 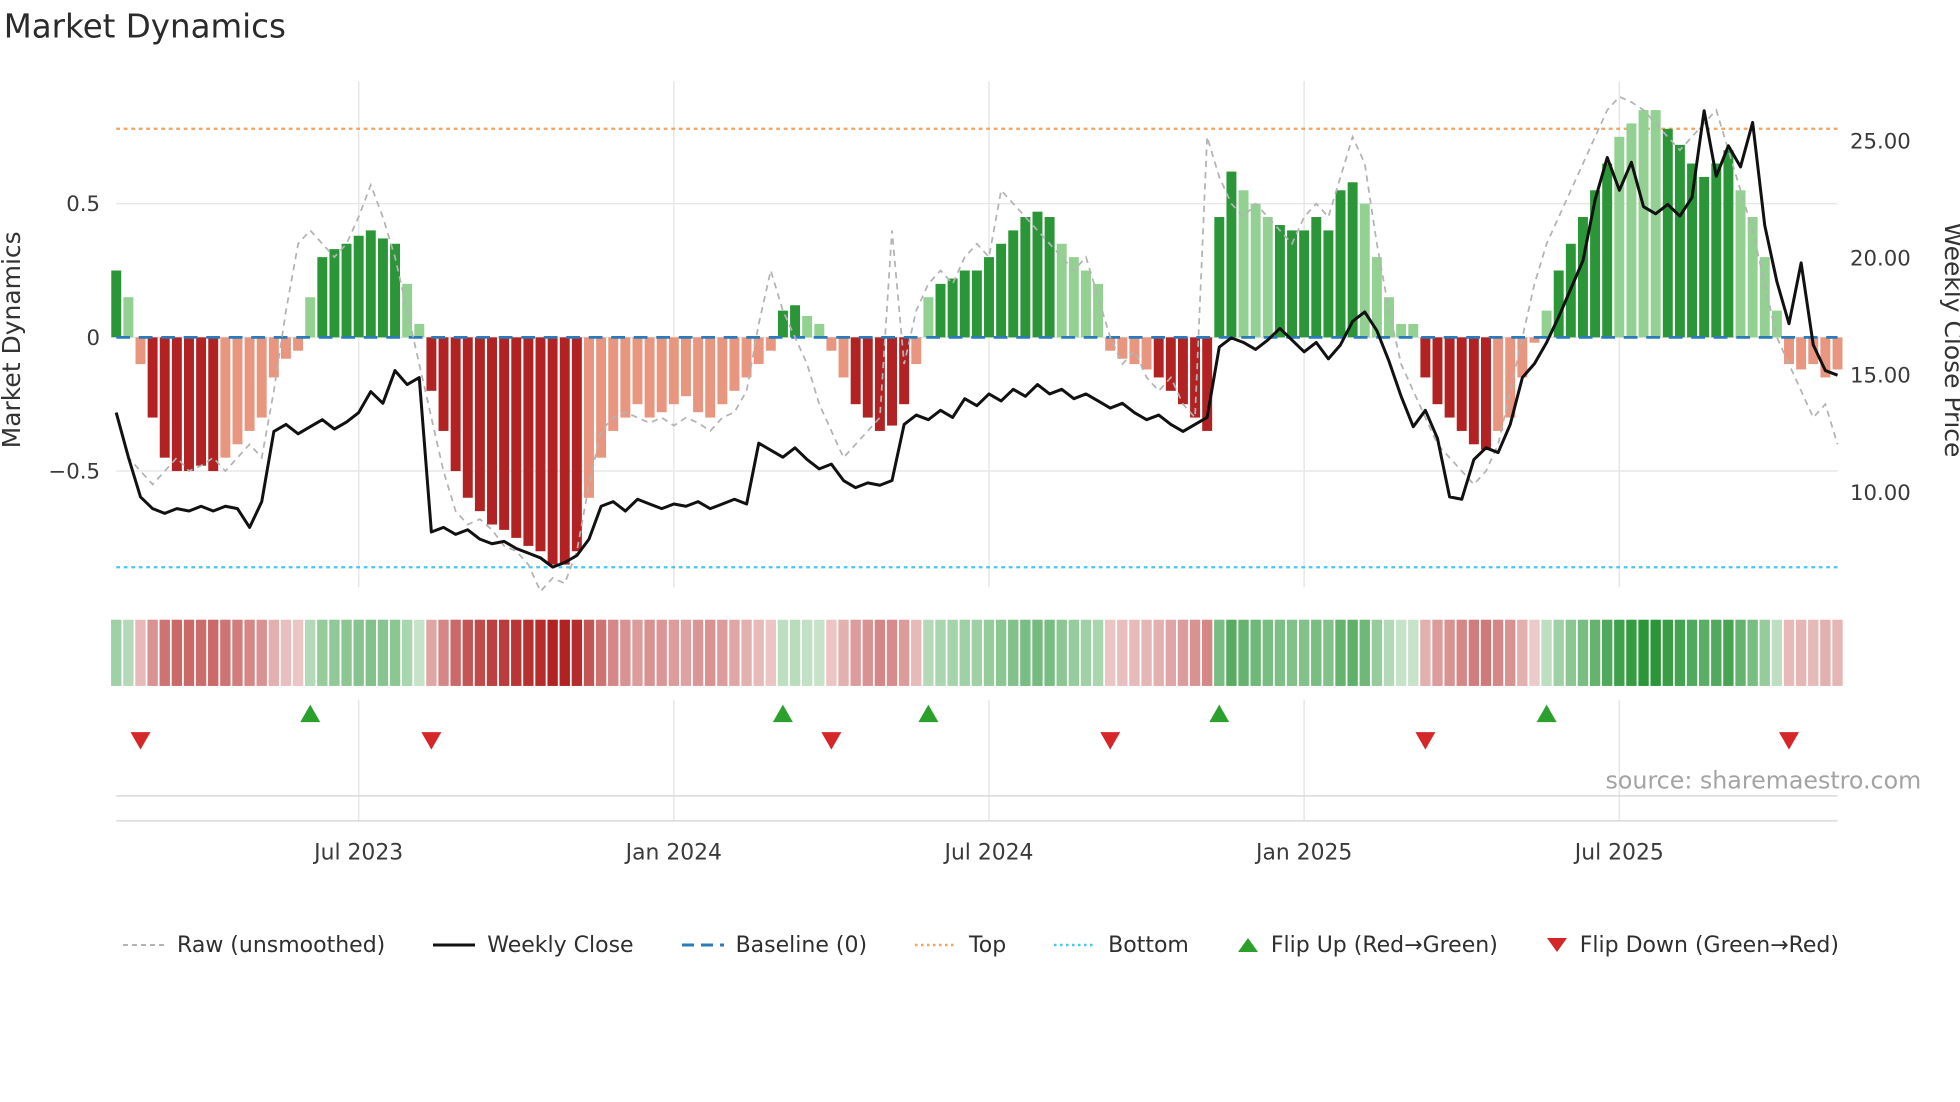 I want to click on y-left-tick-label: 0, so click(x=93, y=338).